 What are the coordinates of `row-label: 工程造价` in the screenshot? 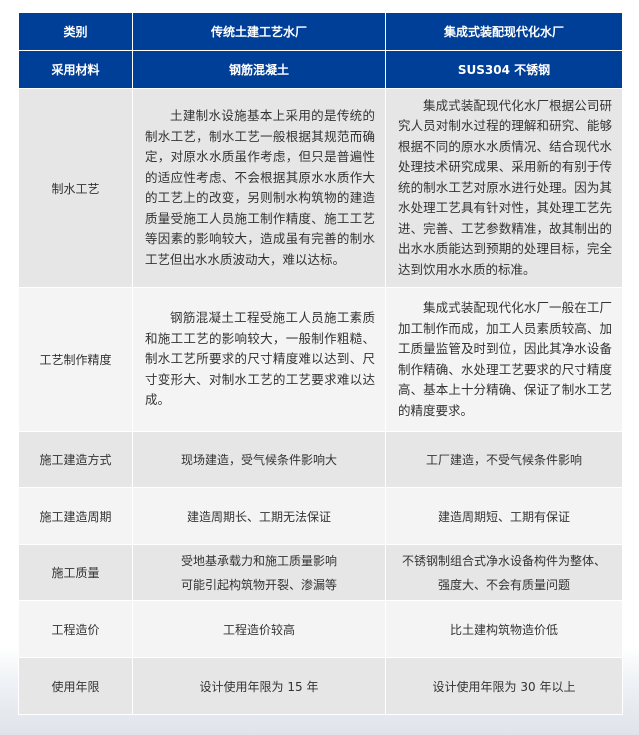 It's located at (75, 629).